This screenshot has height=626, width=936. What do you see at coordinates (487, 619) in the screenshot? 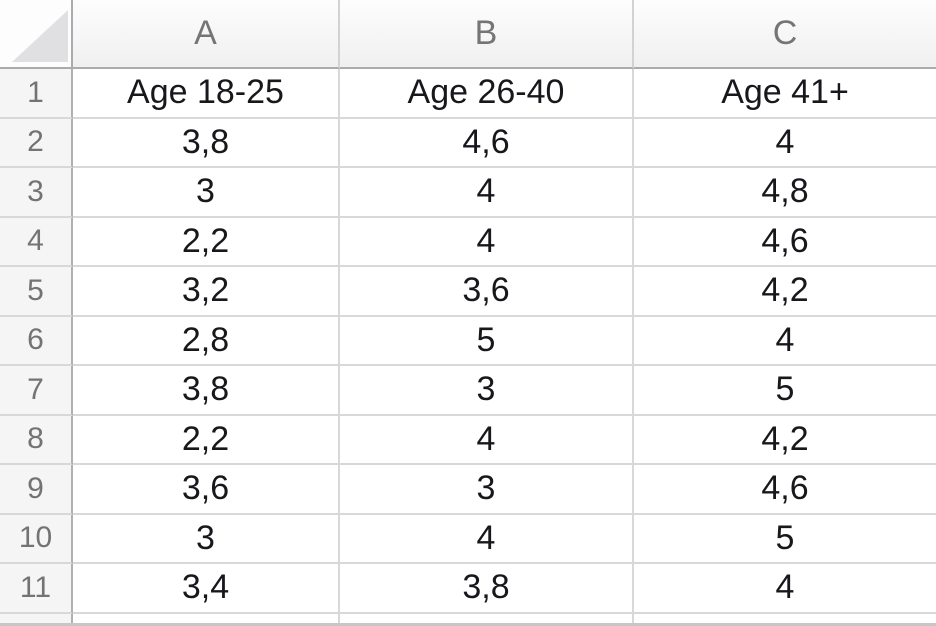
I see `cell-b12-partial` at bounding box center [487, 619].